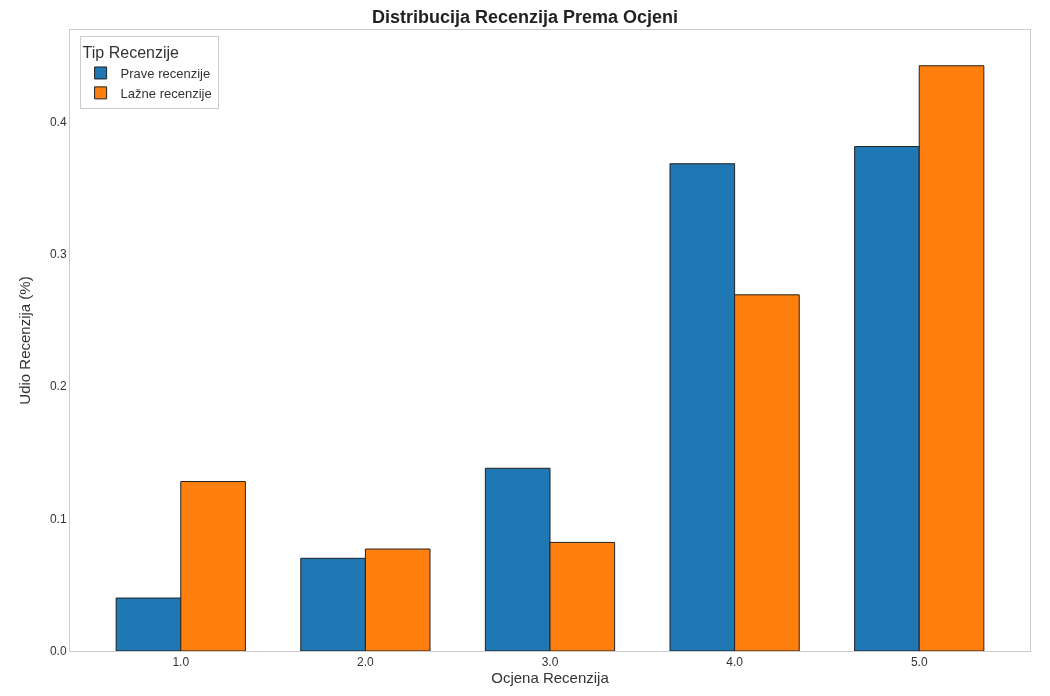 This screenshot has height=696, width=1050. Describe the element at coordinates (58, 121) in the screenshot. I see `y-tick-label: 0.4` at that location.